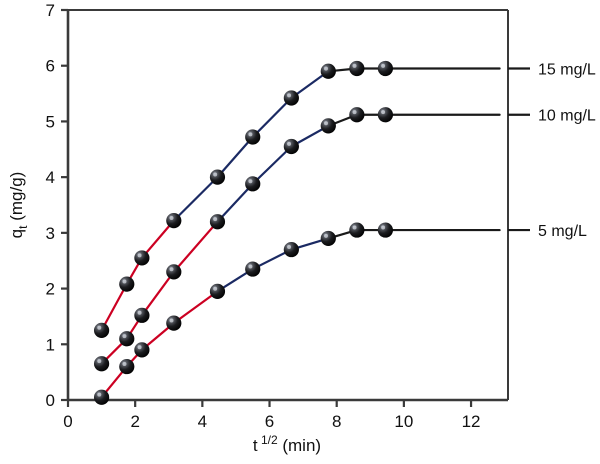 This screenshot has height=464, width=600. Describe the element at coordinates (134, 421) in the screenshot. I see `x-tick-label: 2` at that location.